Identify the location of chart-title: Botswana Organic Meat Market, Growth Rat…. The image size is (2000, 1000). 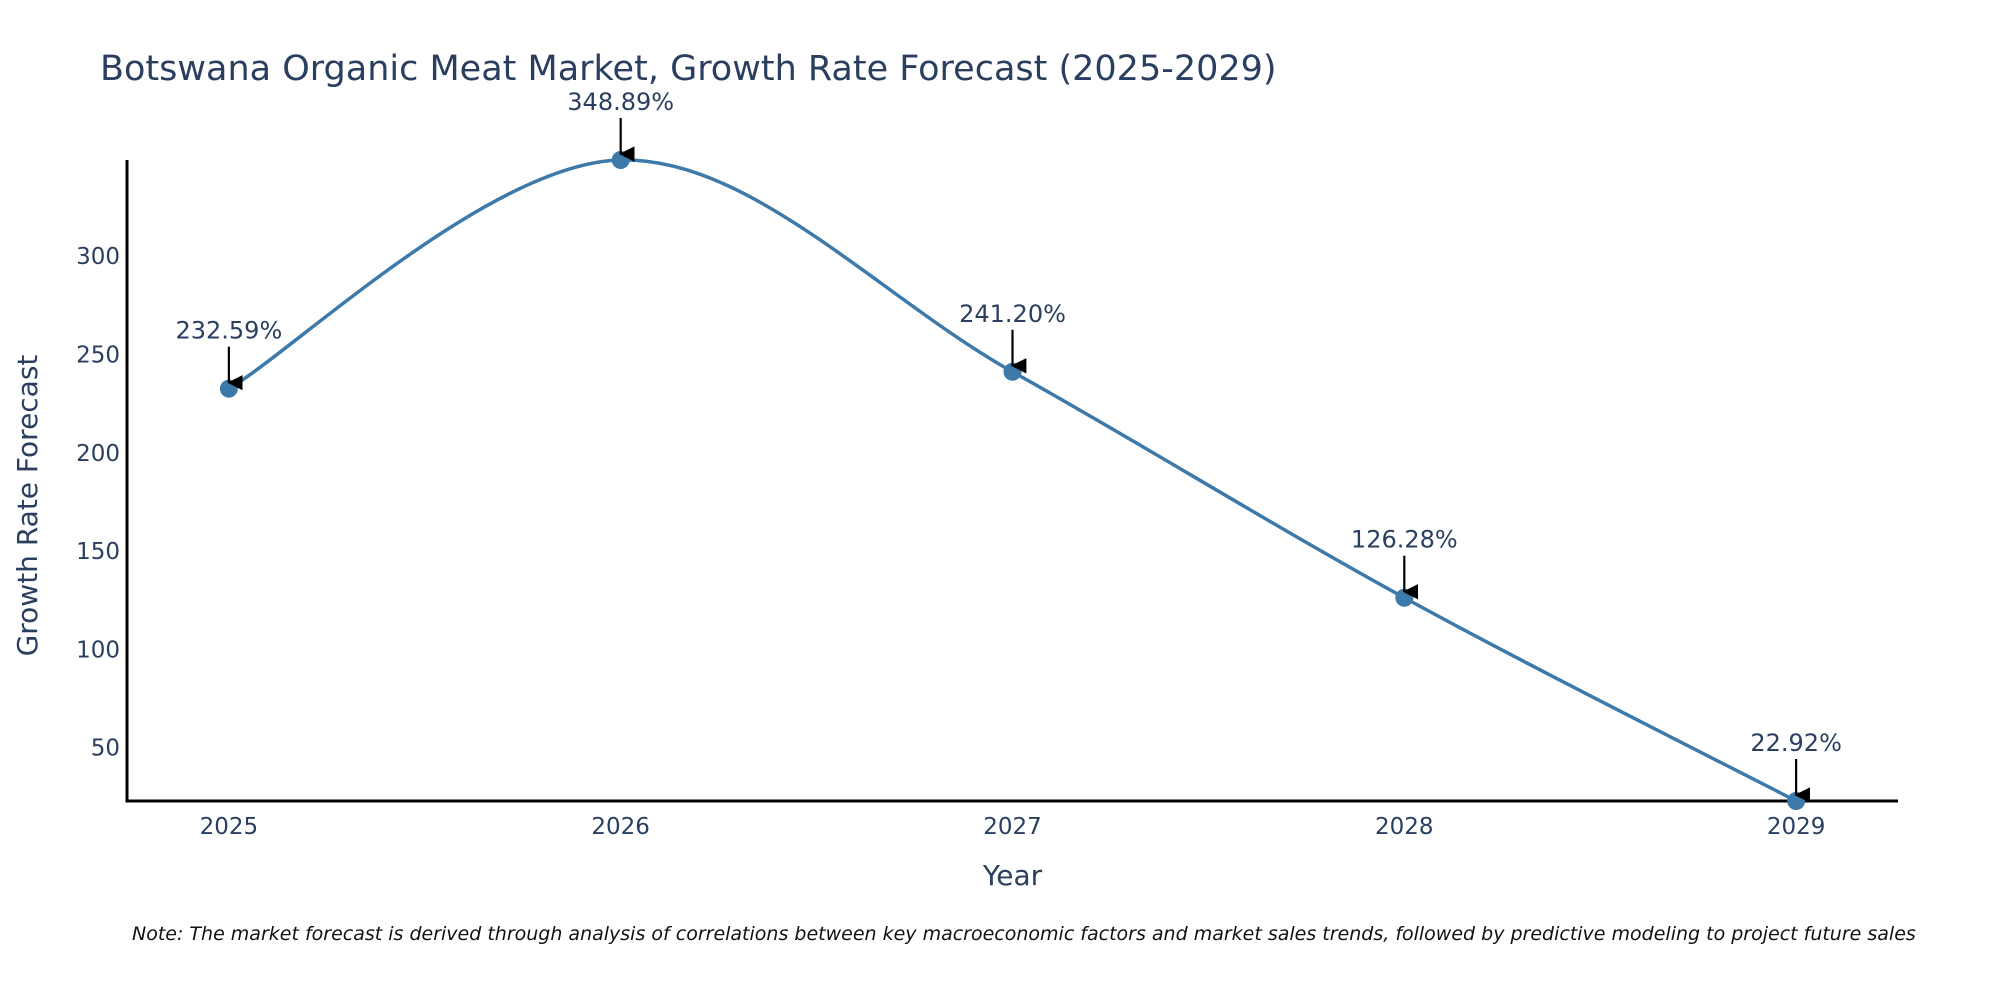
(688, 69).